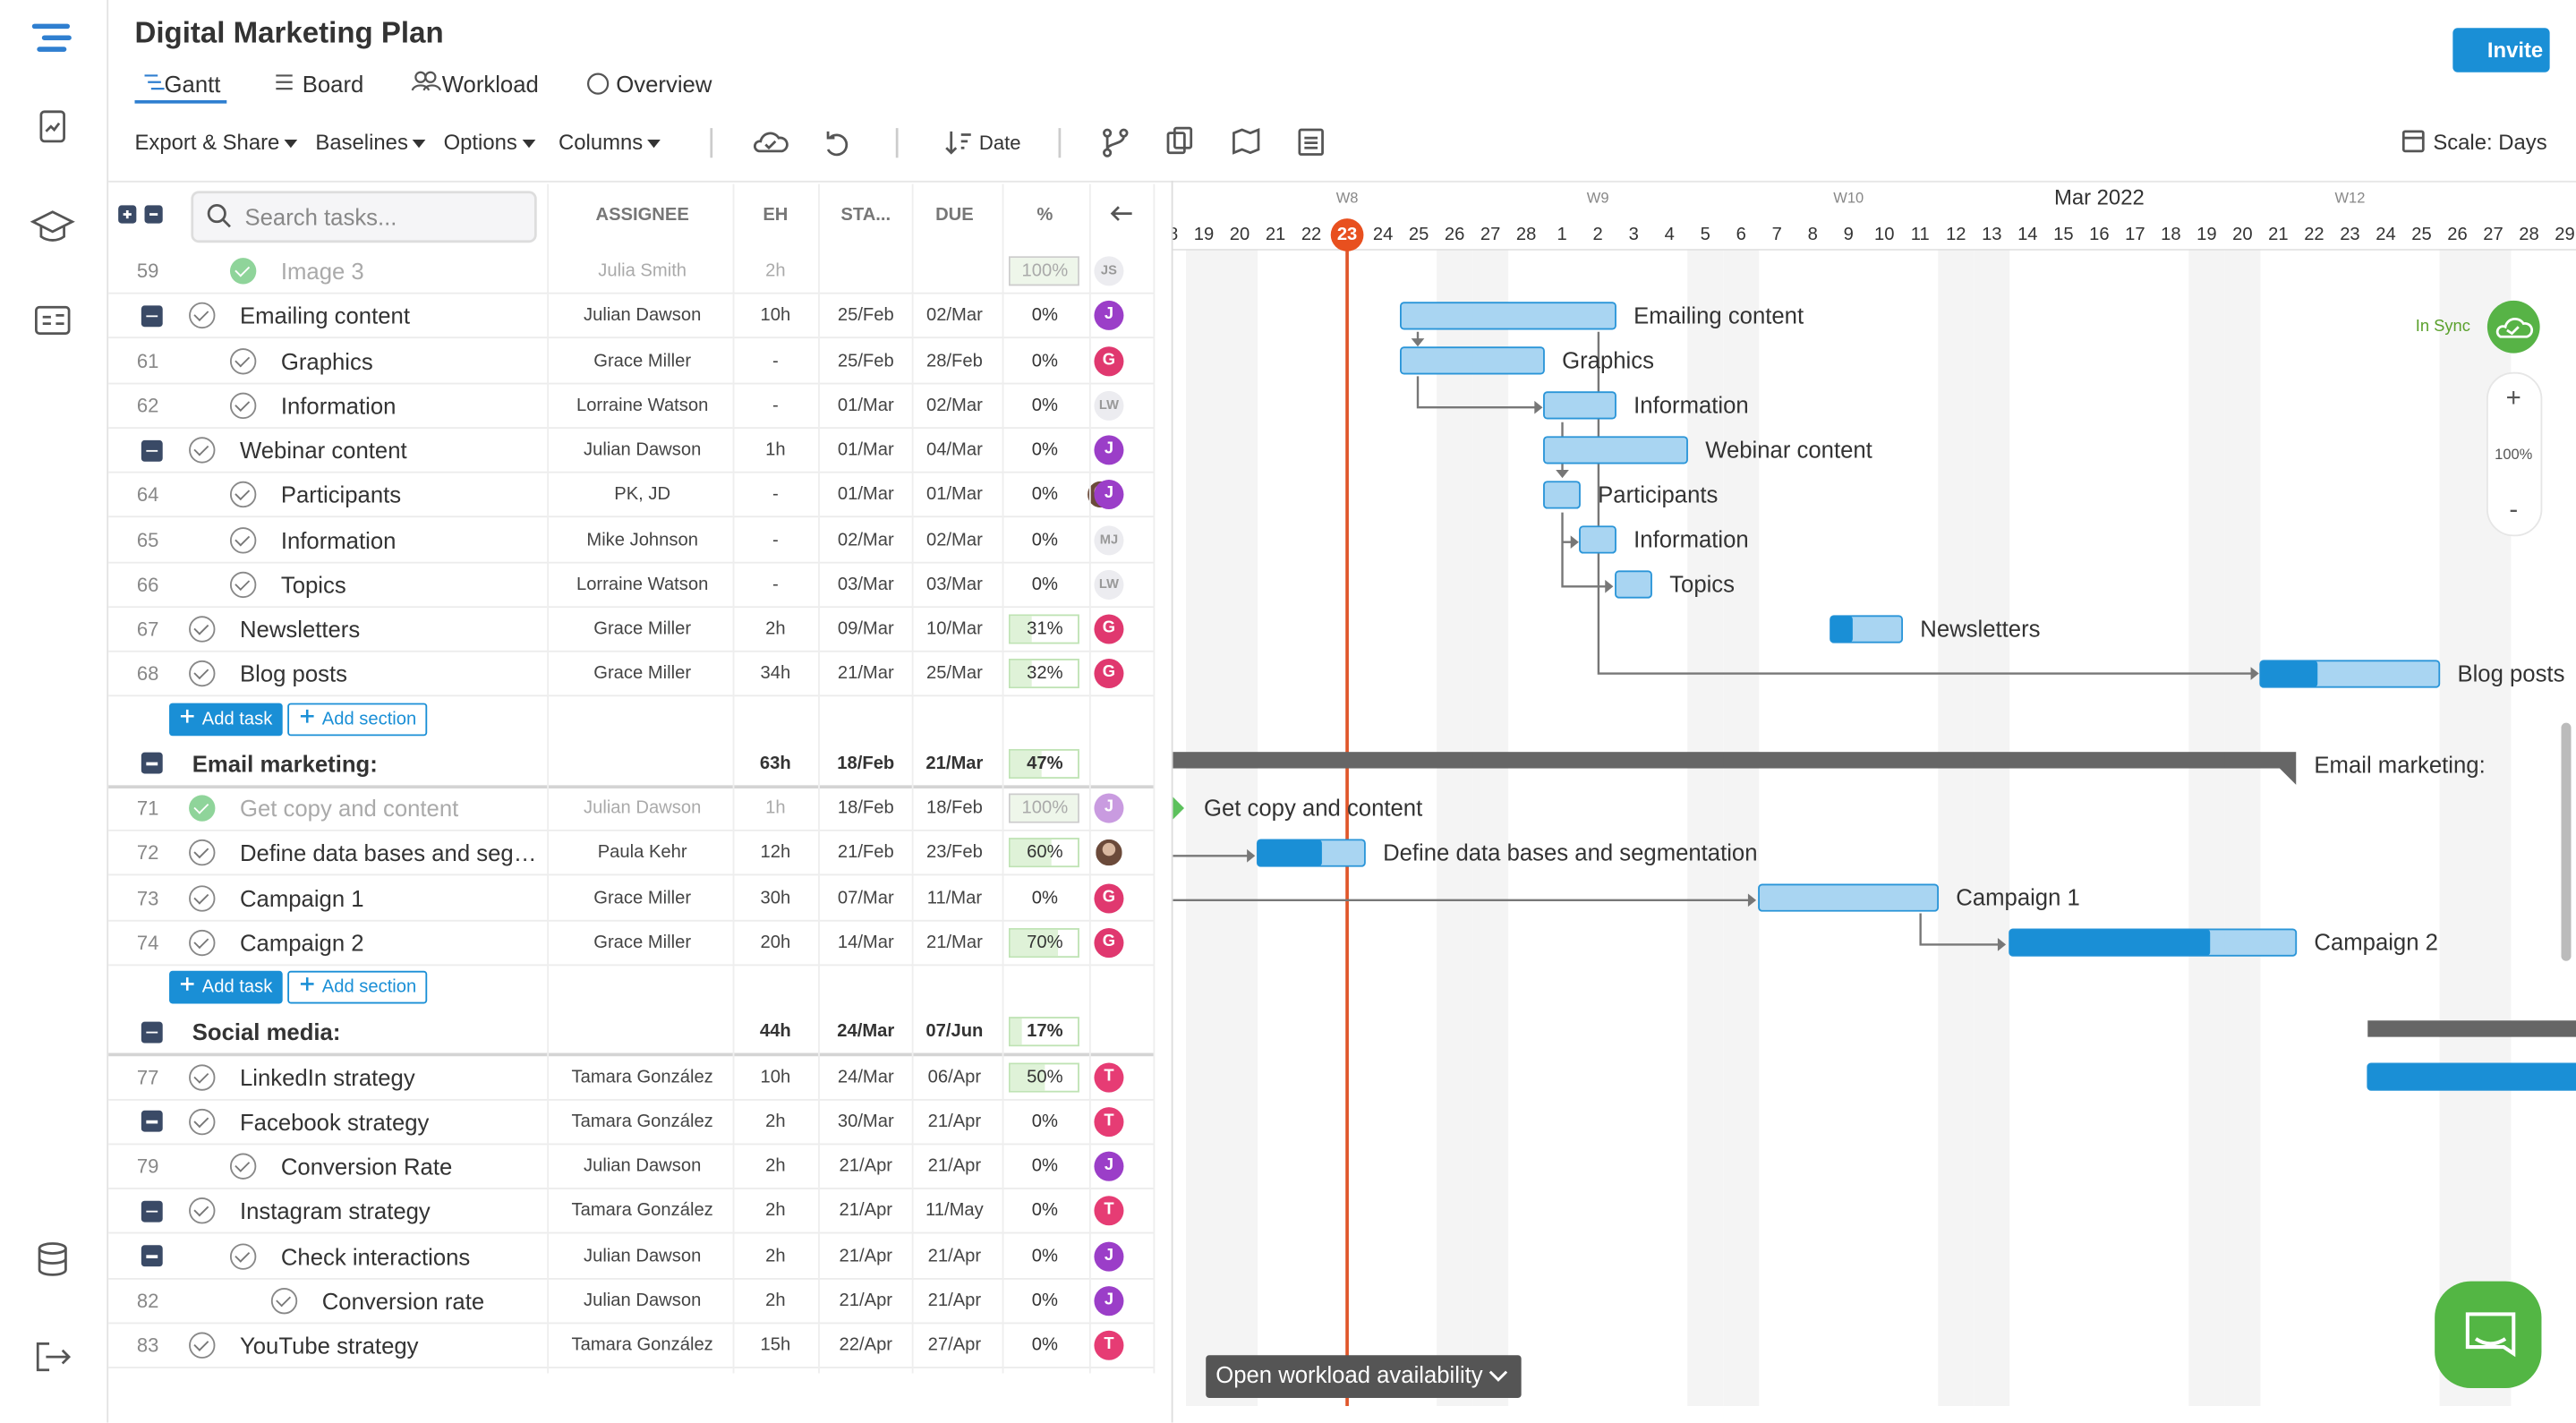 The image size is (2576, 1423). I want to click on column-header: ASSIGNEE, so click(642, 215).